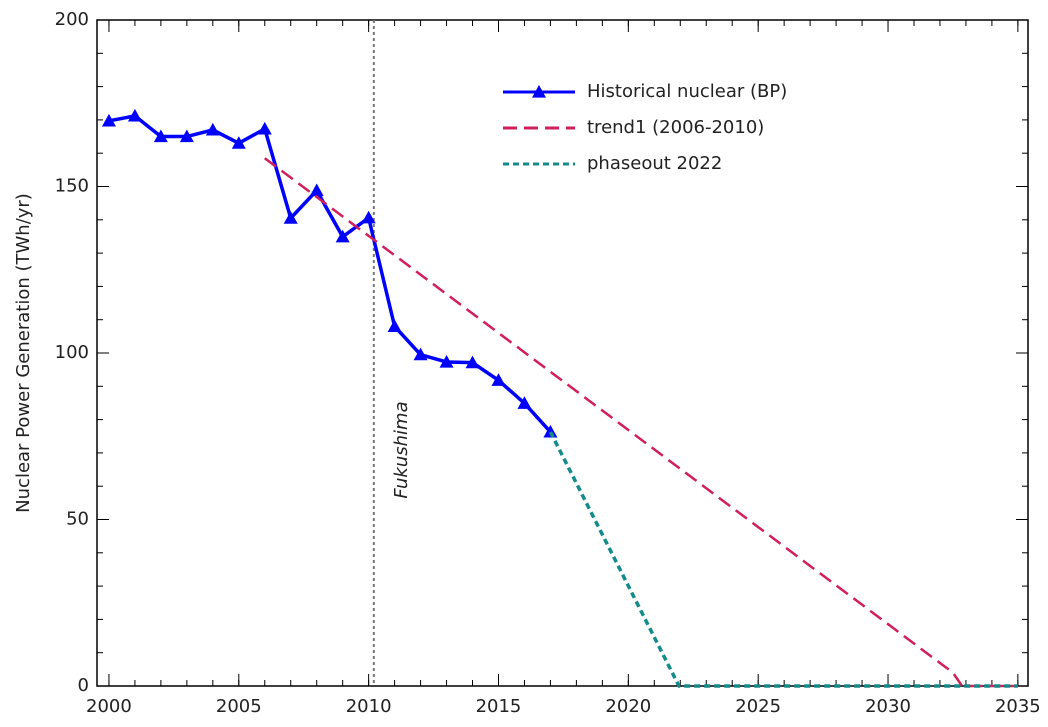  I want to click on y-tick-label: 0, so click(83, 685).